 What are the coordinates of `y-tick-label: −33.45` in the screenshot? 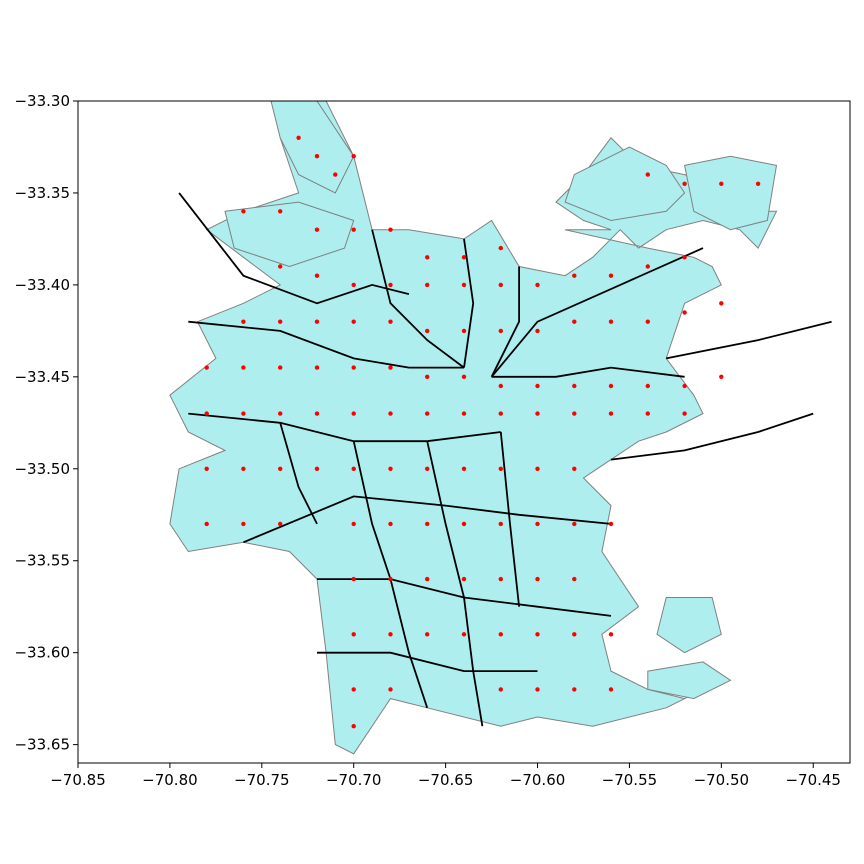 It's located at (42, 377).